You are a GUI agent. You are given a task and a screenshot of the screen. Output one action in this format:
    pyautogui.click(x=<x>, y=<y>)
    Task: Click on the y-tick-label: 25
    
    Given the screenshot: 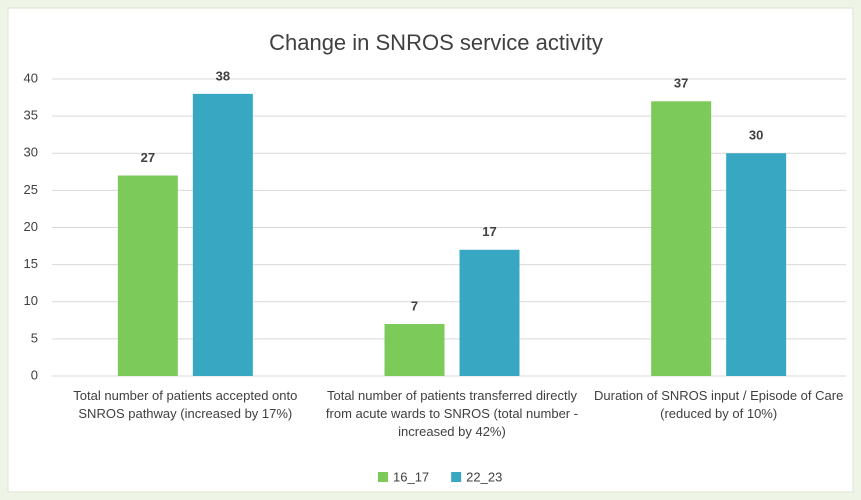 What is the action you would take?
    pyautogui.click(x=31, y=189)
    